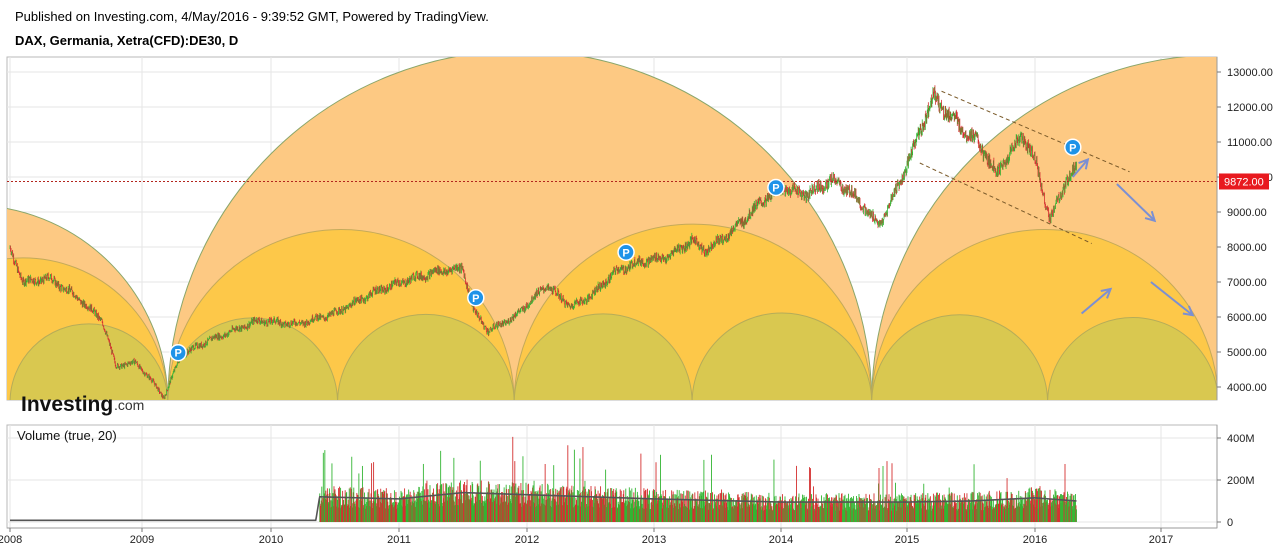  I want to click on channel-upper, so click(1035, 131).